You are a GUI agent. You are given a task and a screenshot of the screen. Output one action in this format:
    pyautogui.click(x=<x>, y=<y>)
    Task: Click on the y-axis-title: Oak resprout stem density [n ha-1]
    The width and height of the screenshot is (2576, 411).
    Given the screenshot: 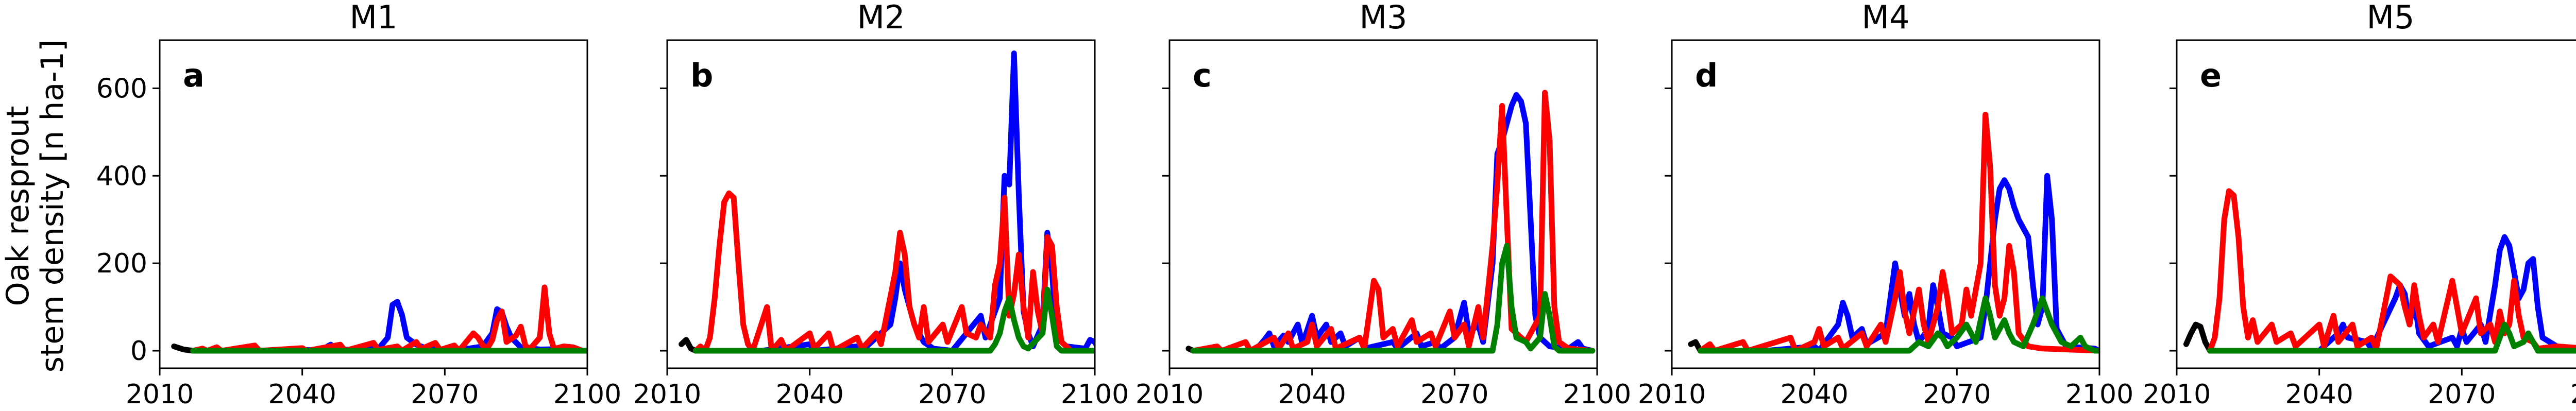 What is the action you would take?
    pyautogui.click(x=35, y=206)
    